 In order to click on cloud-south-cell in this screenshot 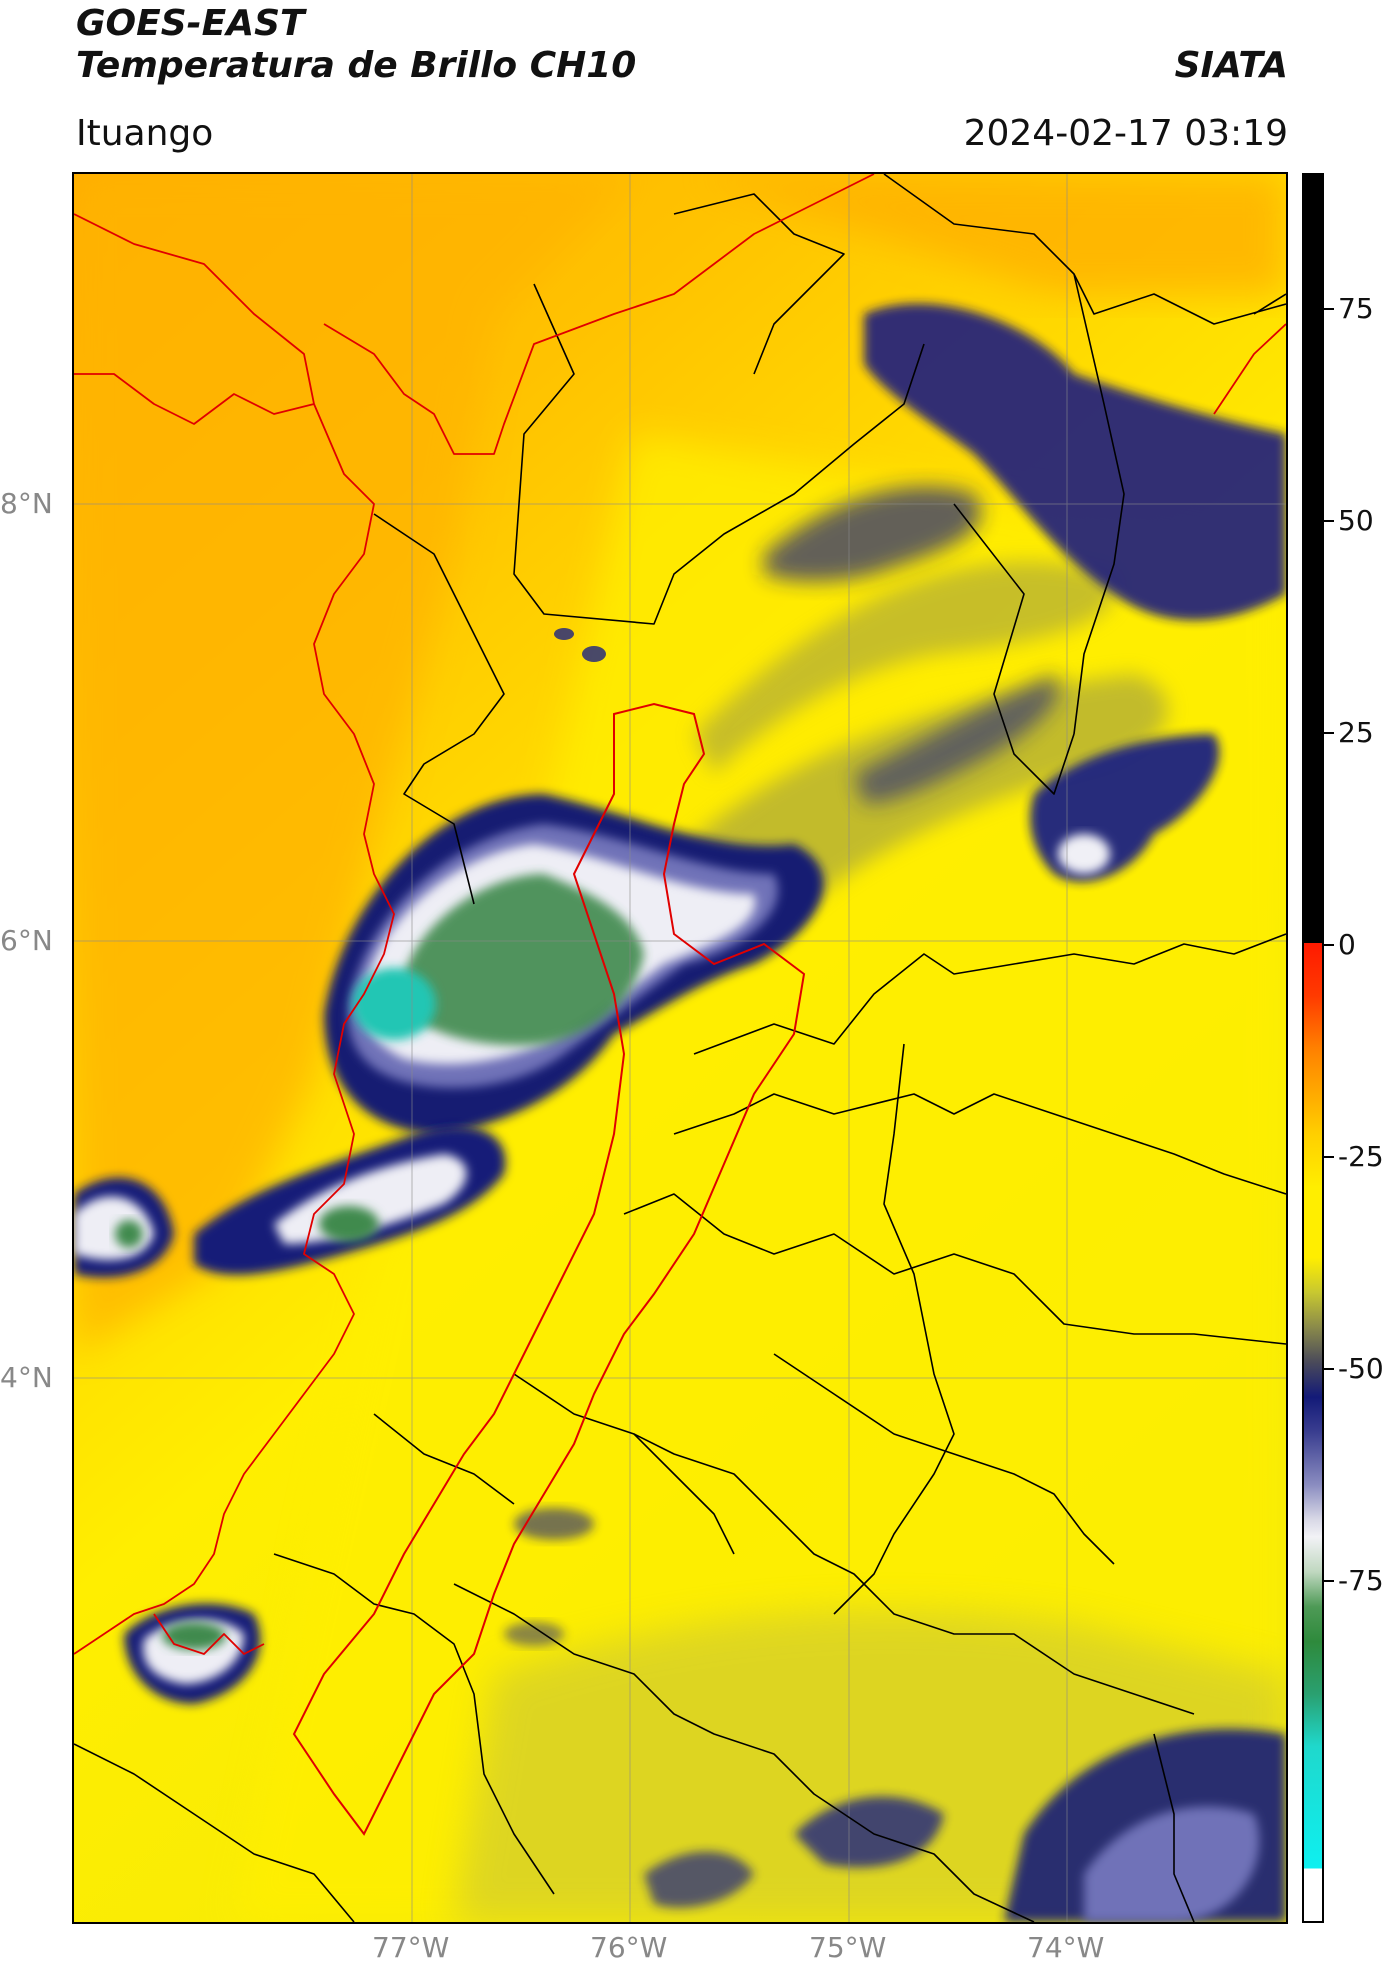, I will do `click(869, 1832)`.